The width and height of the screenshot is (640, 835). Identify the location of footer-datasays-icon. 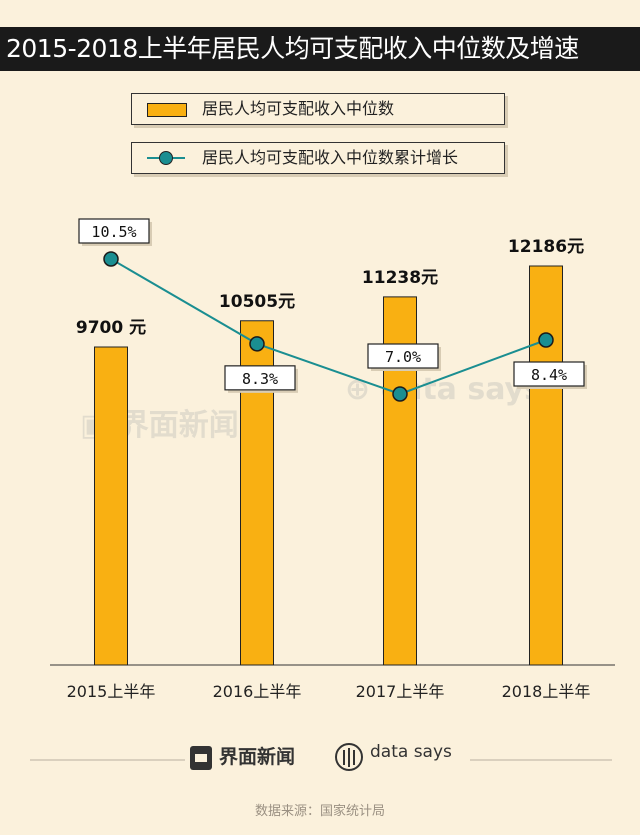
(349, 757).